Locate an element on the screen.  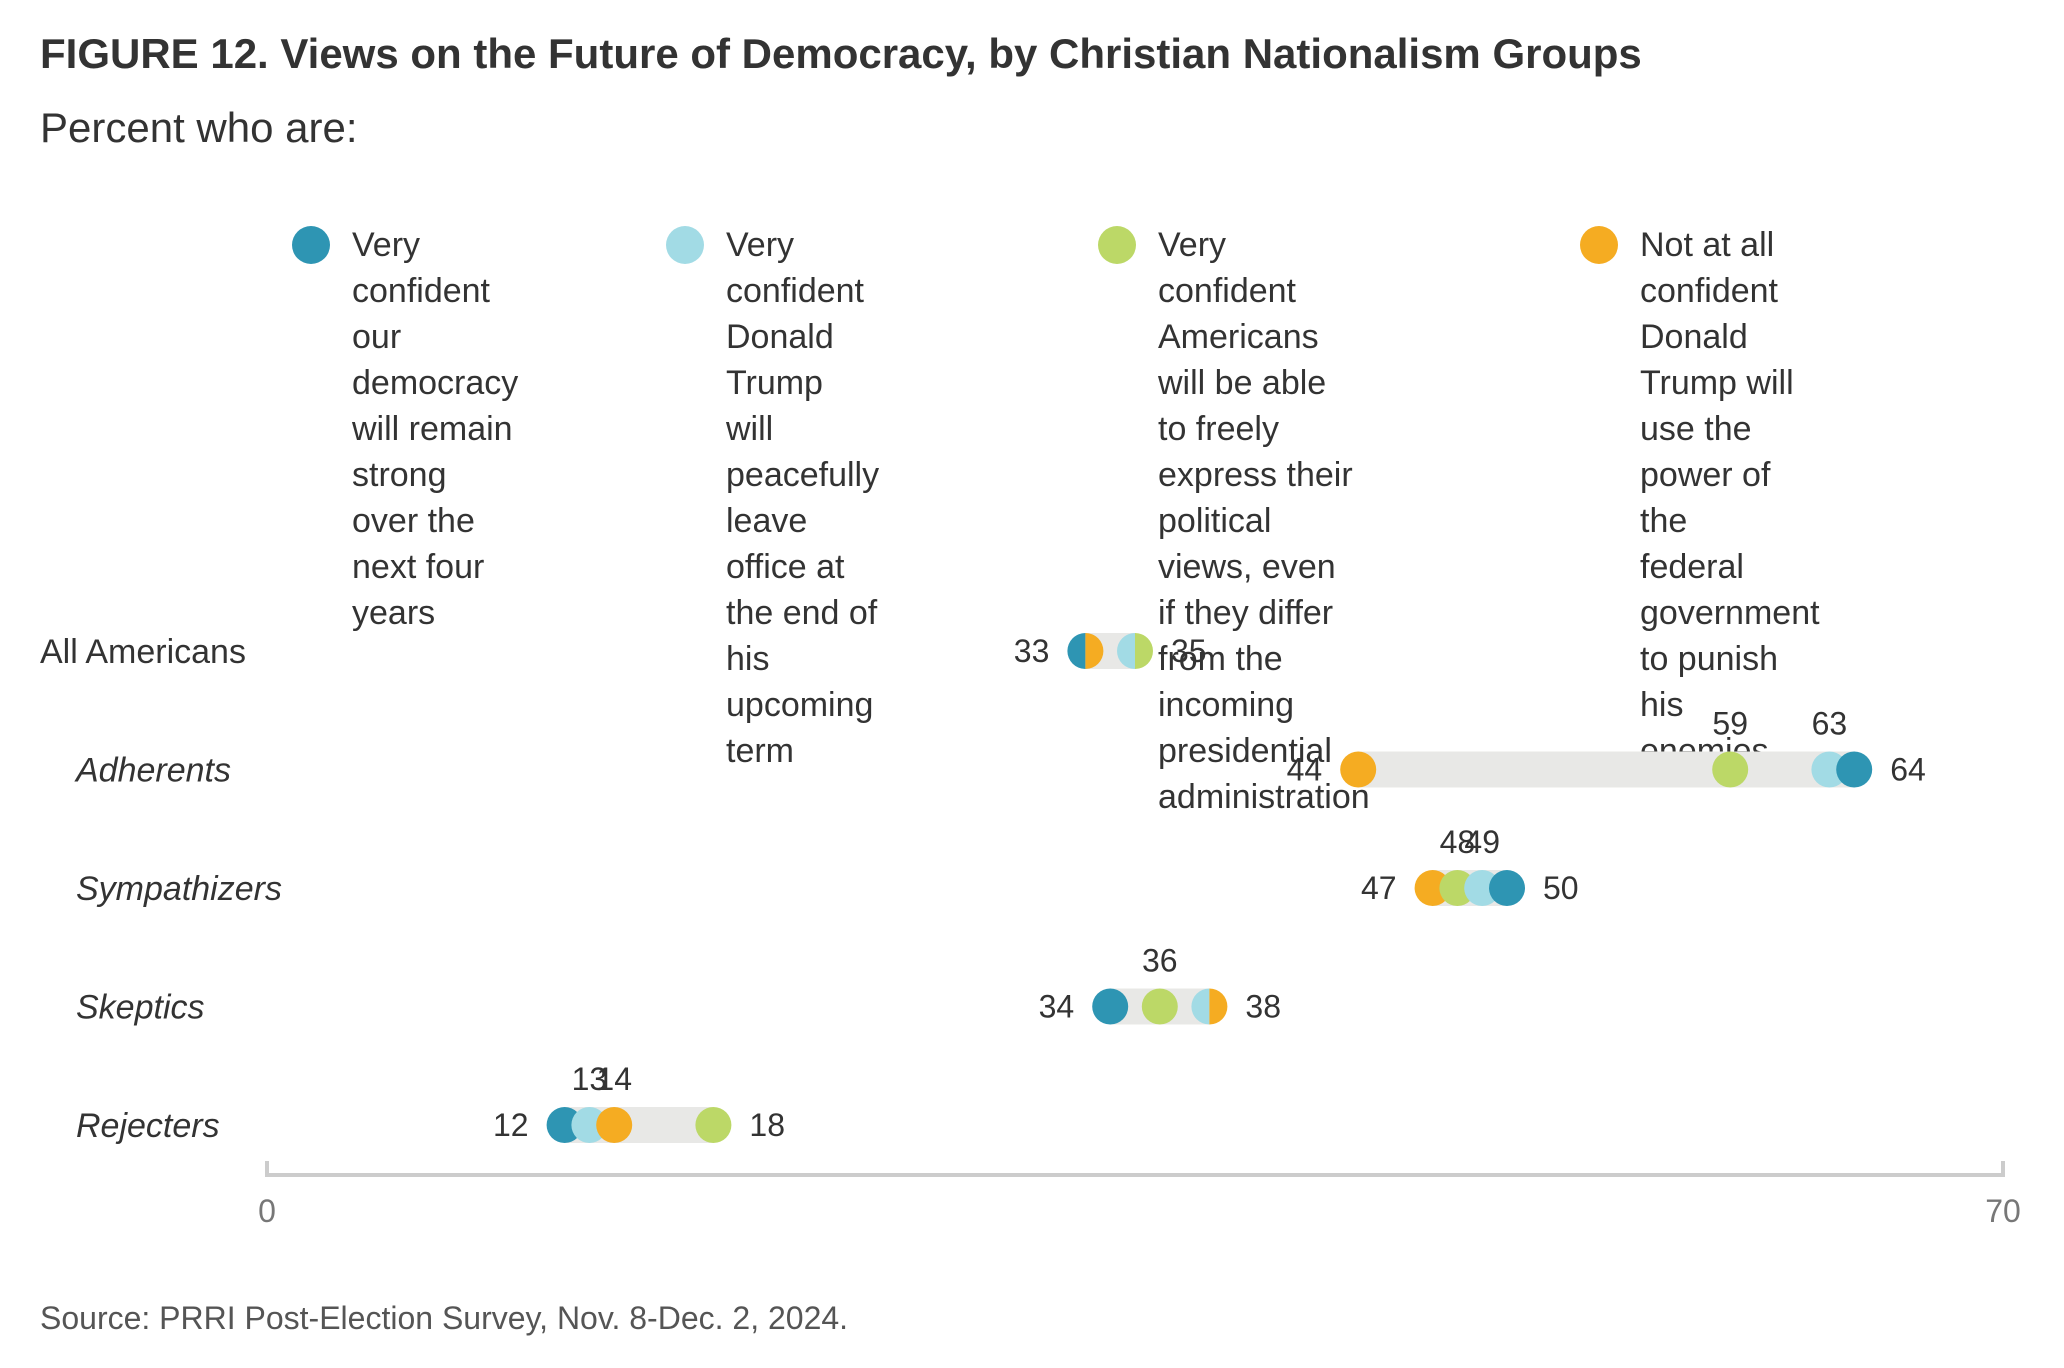
legend-swatch-democracy is located at coordinates (311, 245).